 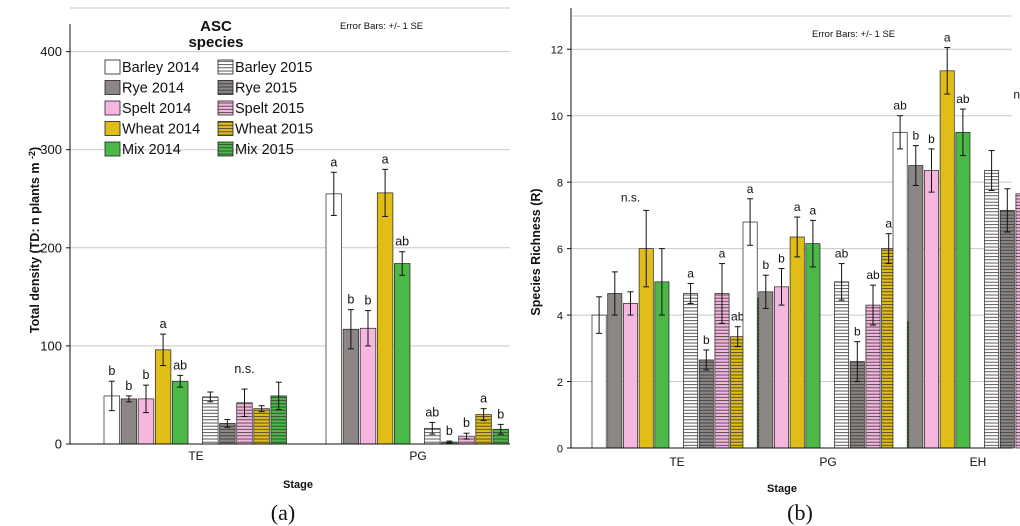 I want to click on y-tick-label: 100, so click(x=51, y=345).